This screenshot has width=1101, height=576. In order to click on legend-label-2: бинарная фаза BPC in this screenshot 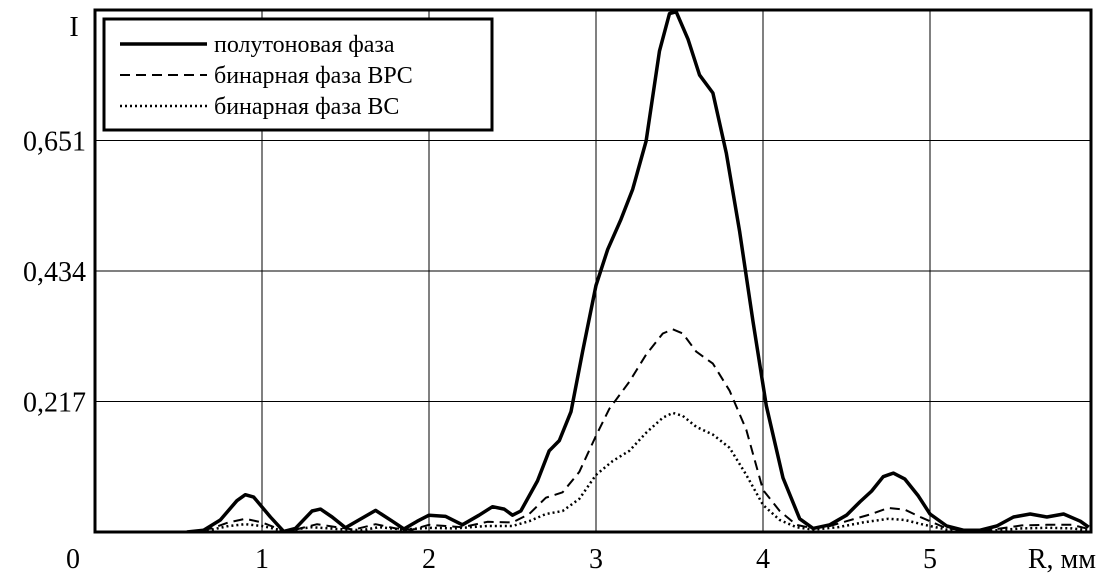, I will do `click(313, 76)`.